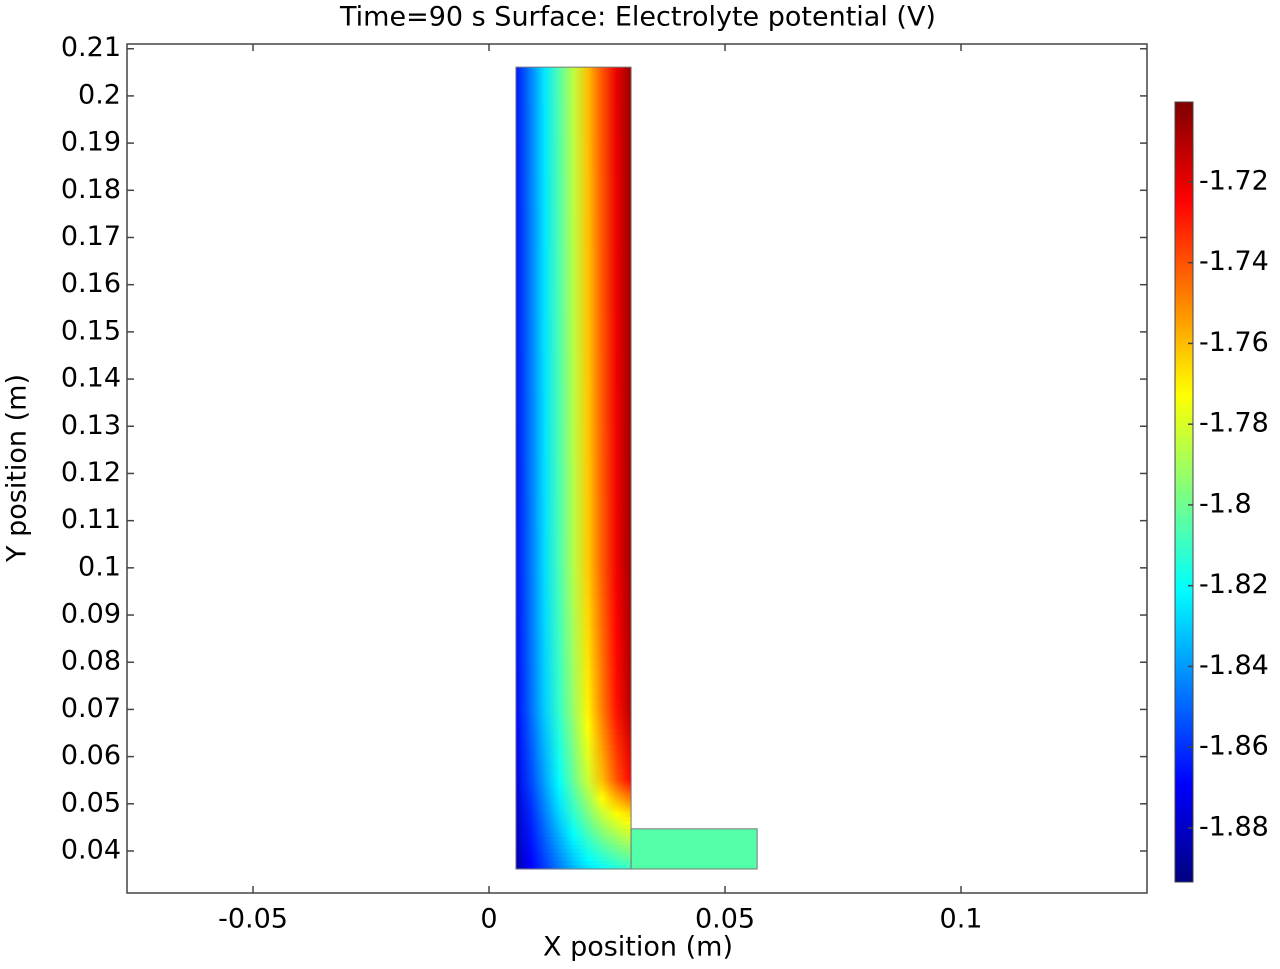  Describe the element at coordinates (91, 614) in the screenshot. I see `y-tick-label: 0.09` at that location.